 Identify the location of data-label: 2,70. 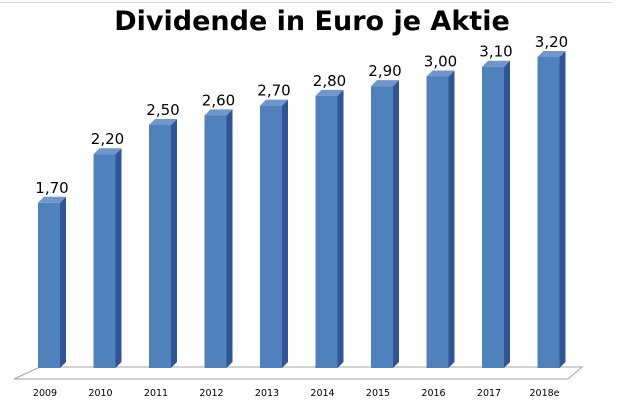
(273, 91).